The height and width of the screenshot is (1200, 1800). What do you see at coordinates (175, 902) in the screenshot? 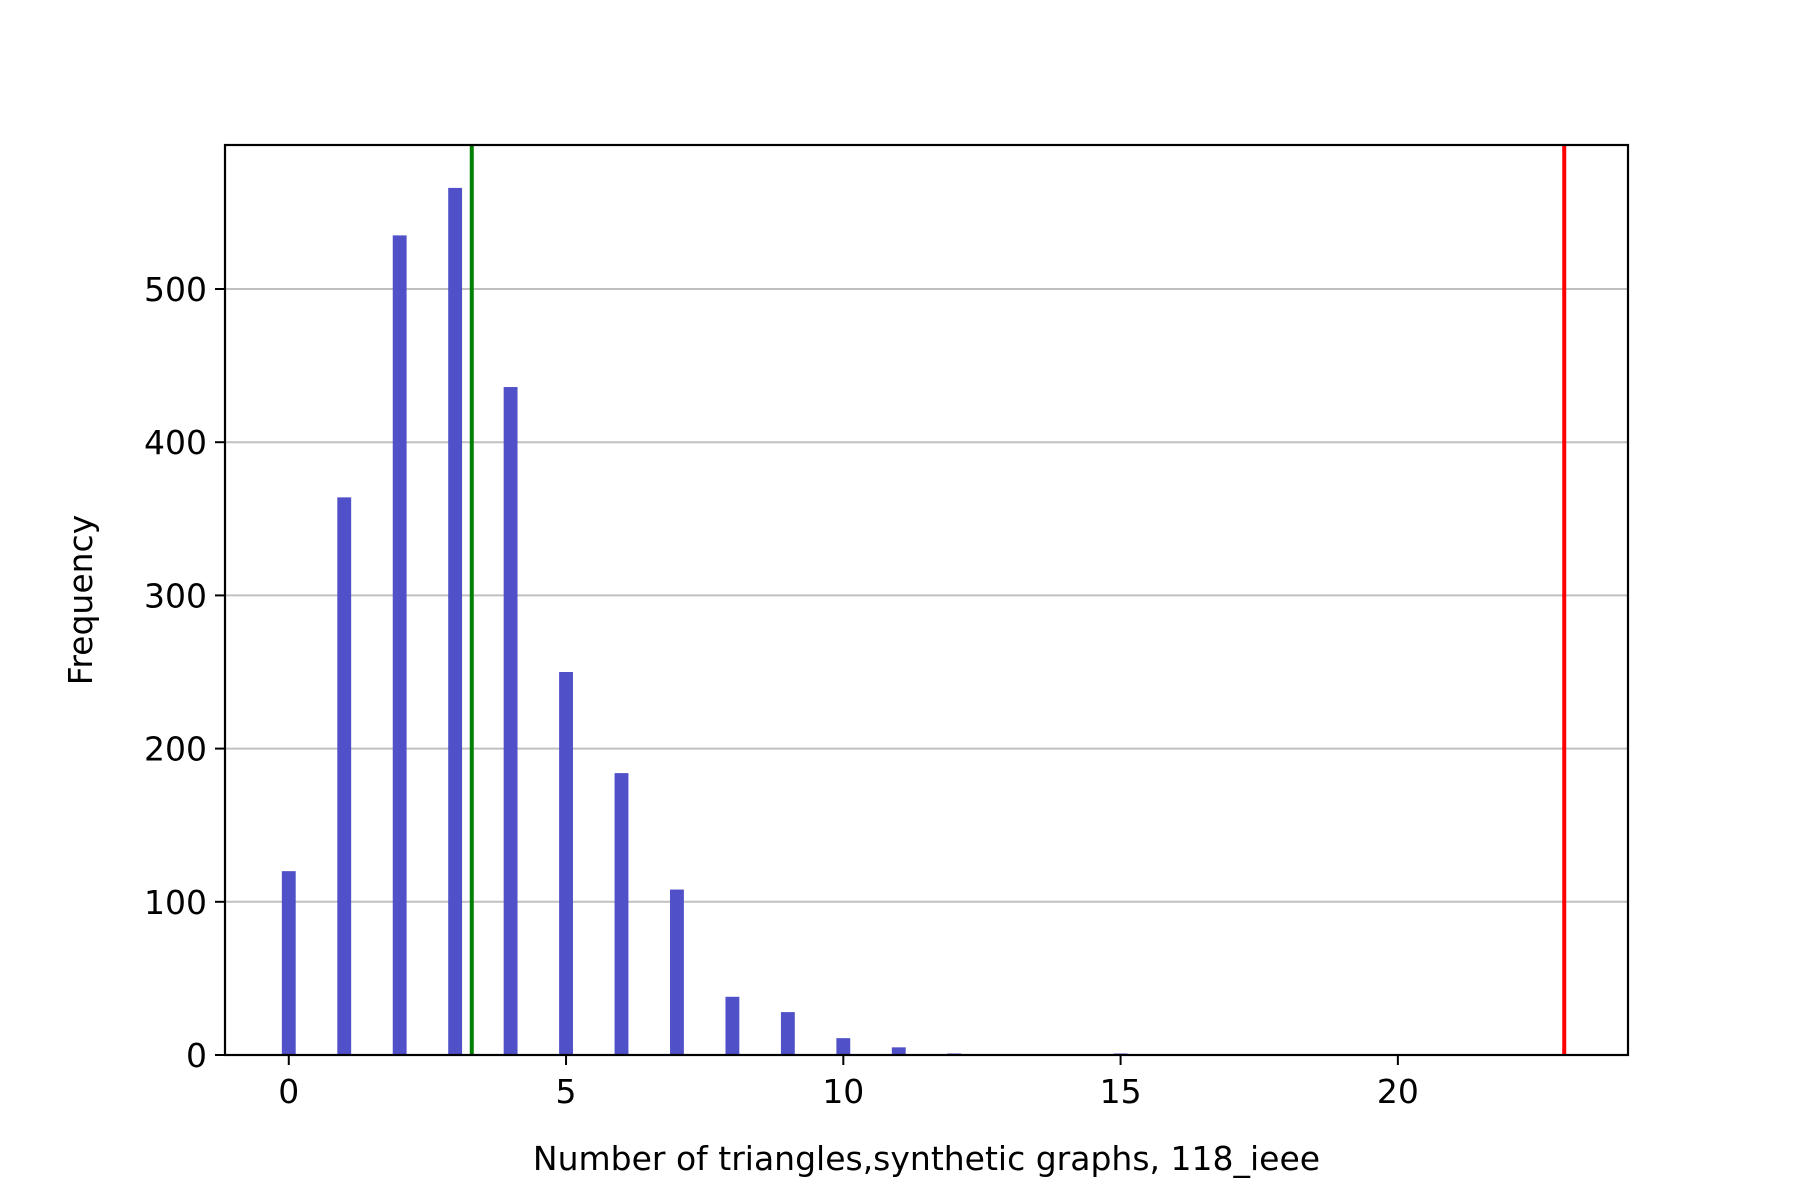
I see `y-tick-label: 100` at bounding box center [175, 902].